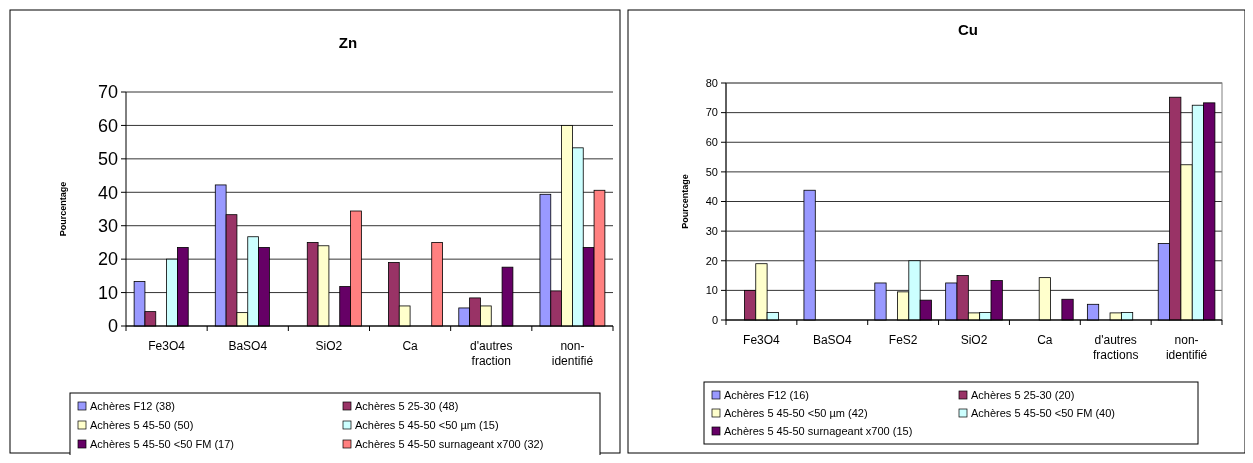  I want to click on legend-label: Achères 5 45-50 <50 FM (40), so click(1043, 412).